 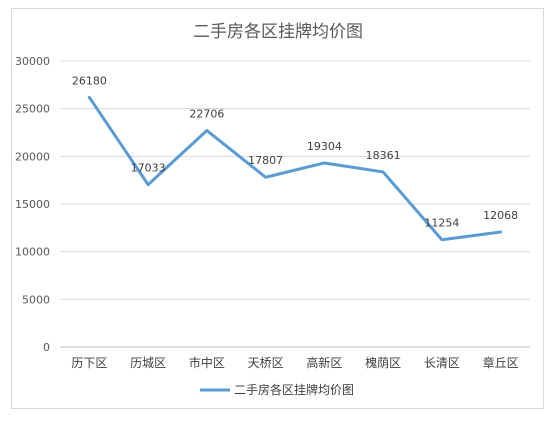 What do you see at coordinates (266, 363) in the screenshot?
I see `x-tick-label: 天桥区` at bounding box center [266, 363].